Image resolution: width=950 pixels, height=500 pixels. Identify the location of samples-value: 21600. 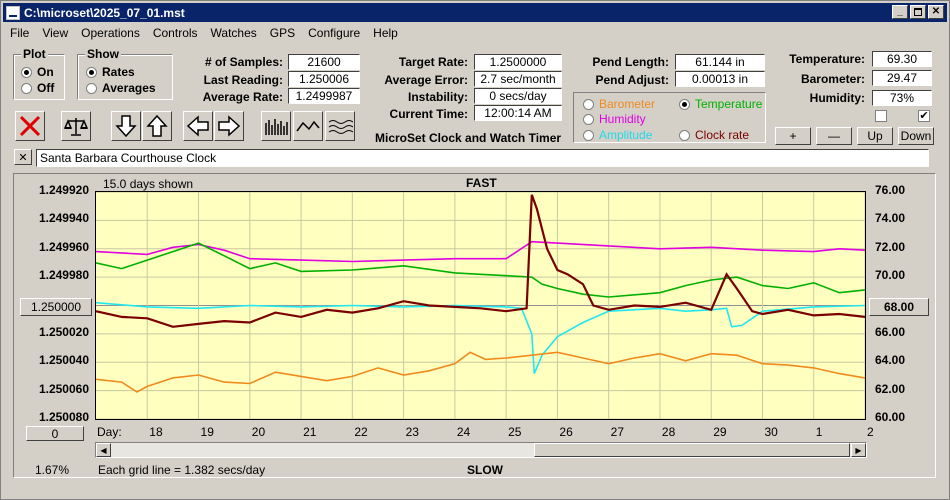
(324, 62).